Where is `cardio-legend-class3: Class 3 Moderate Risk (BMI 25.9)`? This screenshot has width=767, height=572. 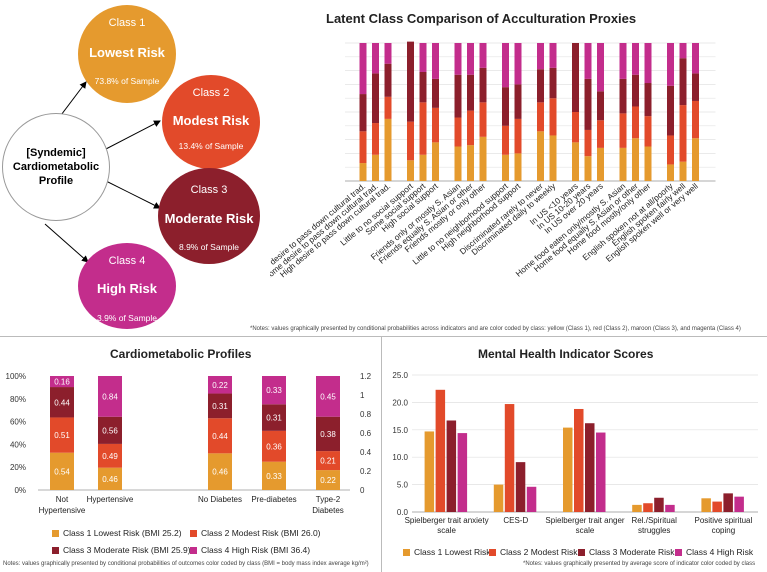 cardio-legend-class3: Class 3 Moderate Risk (BMI 25.9) is located at coordinates (121, 550).